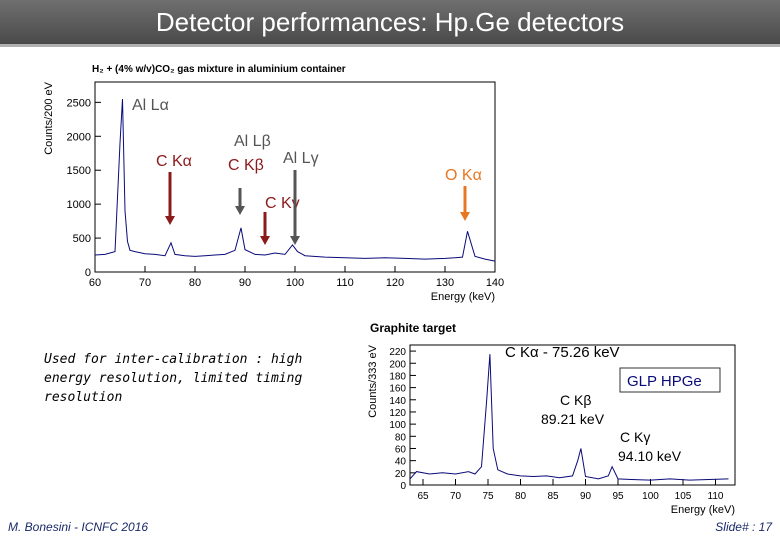 This screenshot has height=540, width=780. Describe the element at coordinates (150, 105) in the screenshot. I see `peak-label: Al Lα` at that location.